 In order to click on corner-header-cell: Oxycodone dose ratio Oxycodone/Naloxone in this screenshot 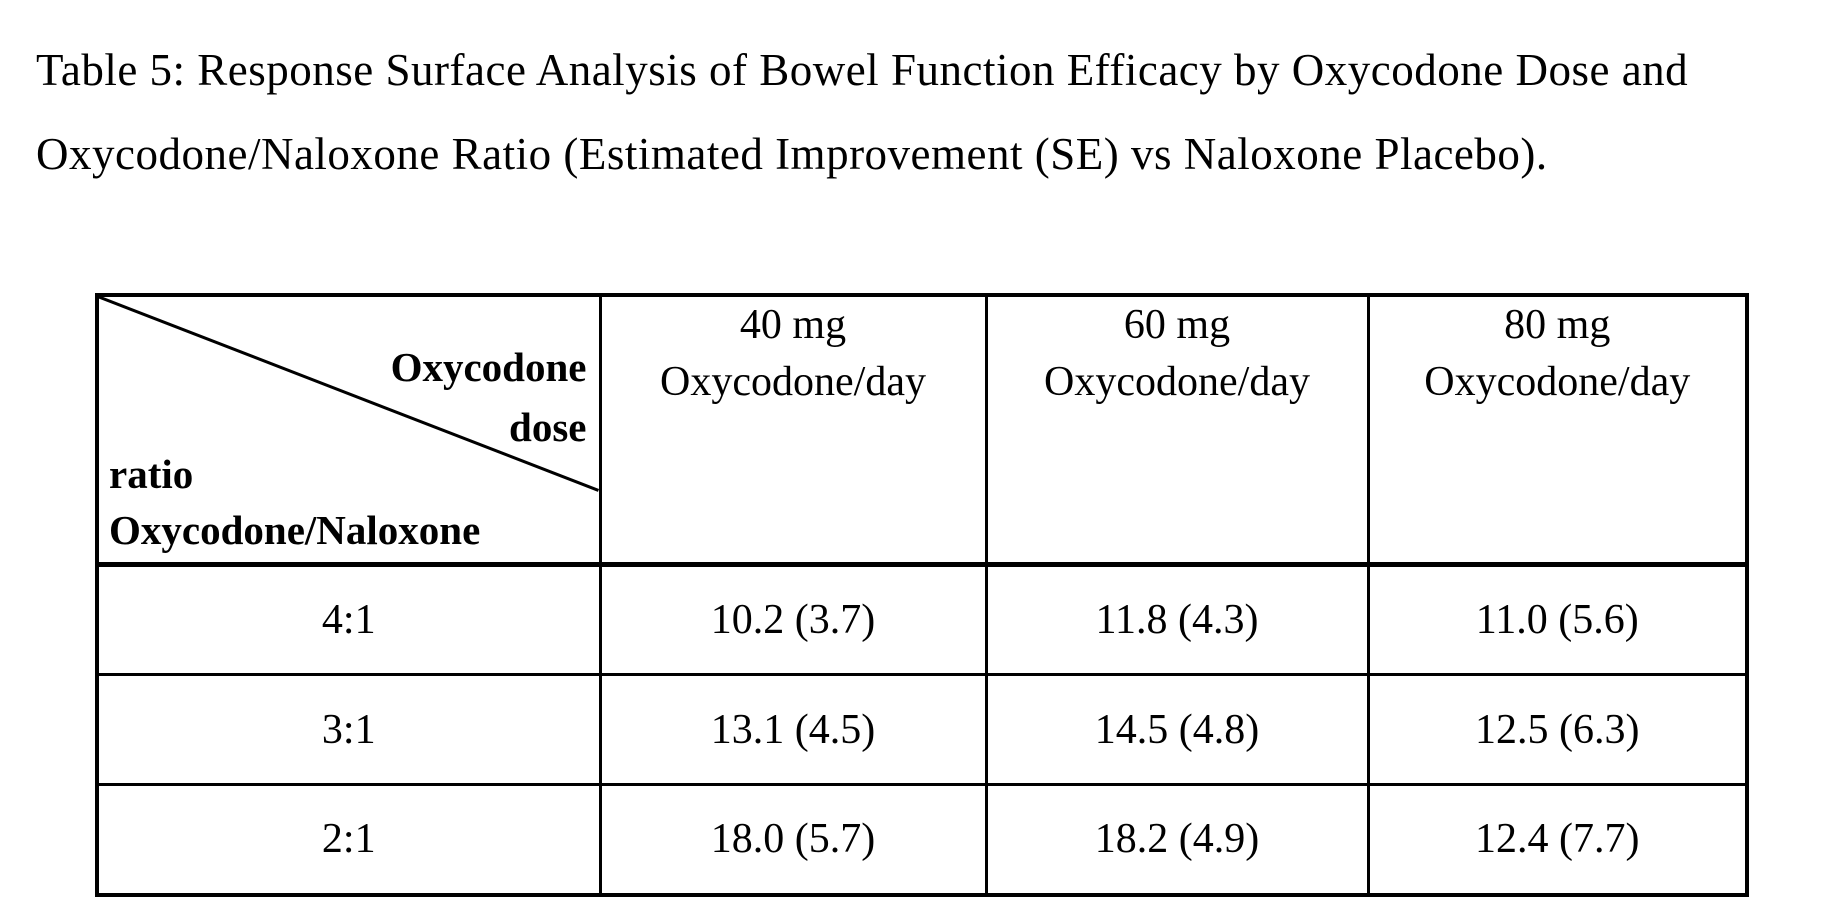, I will do `click(348, 429)`.